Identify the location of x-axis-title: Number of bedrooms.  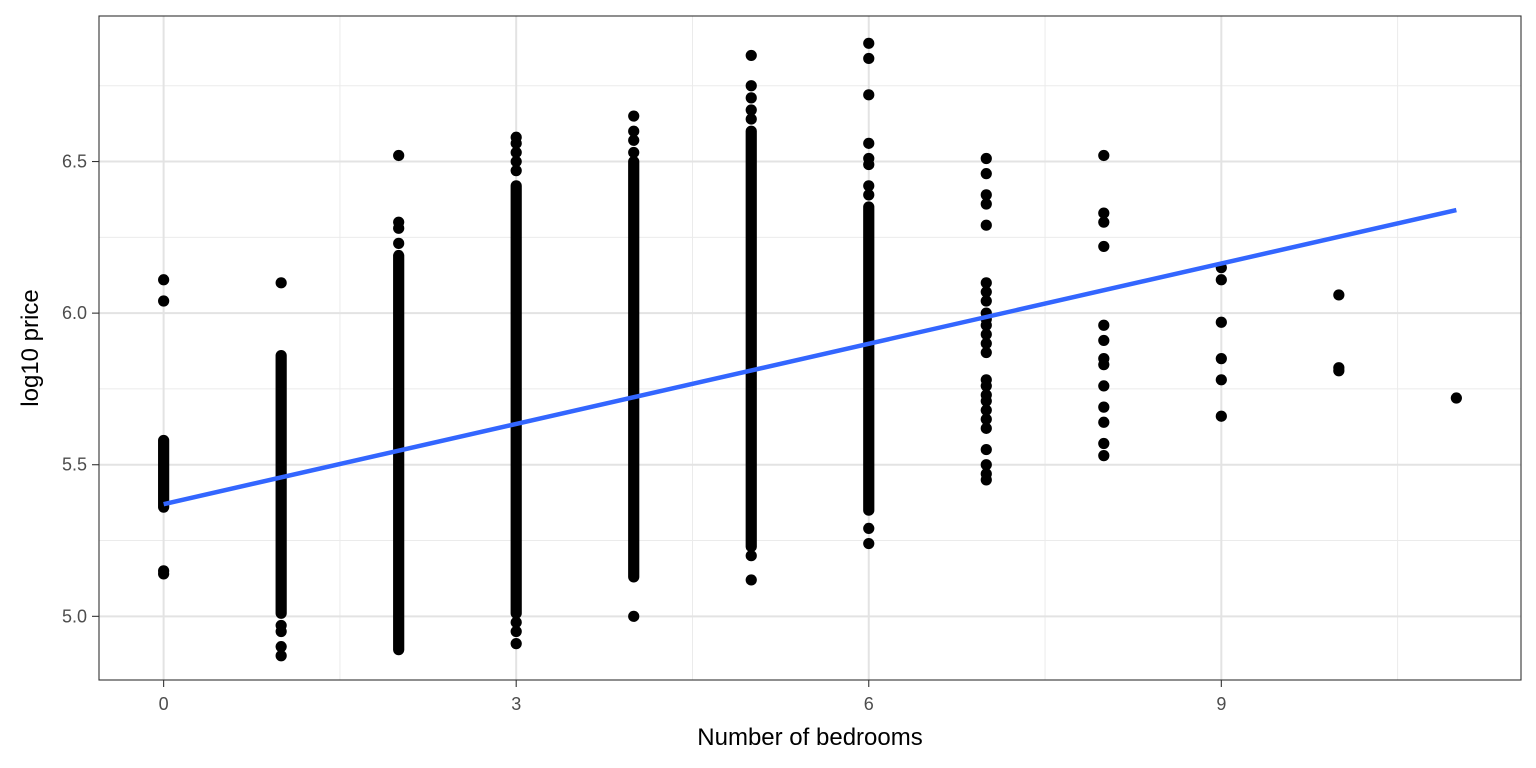
(809, 737).